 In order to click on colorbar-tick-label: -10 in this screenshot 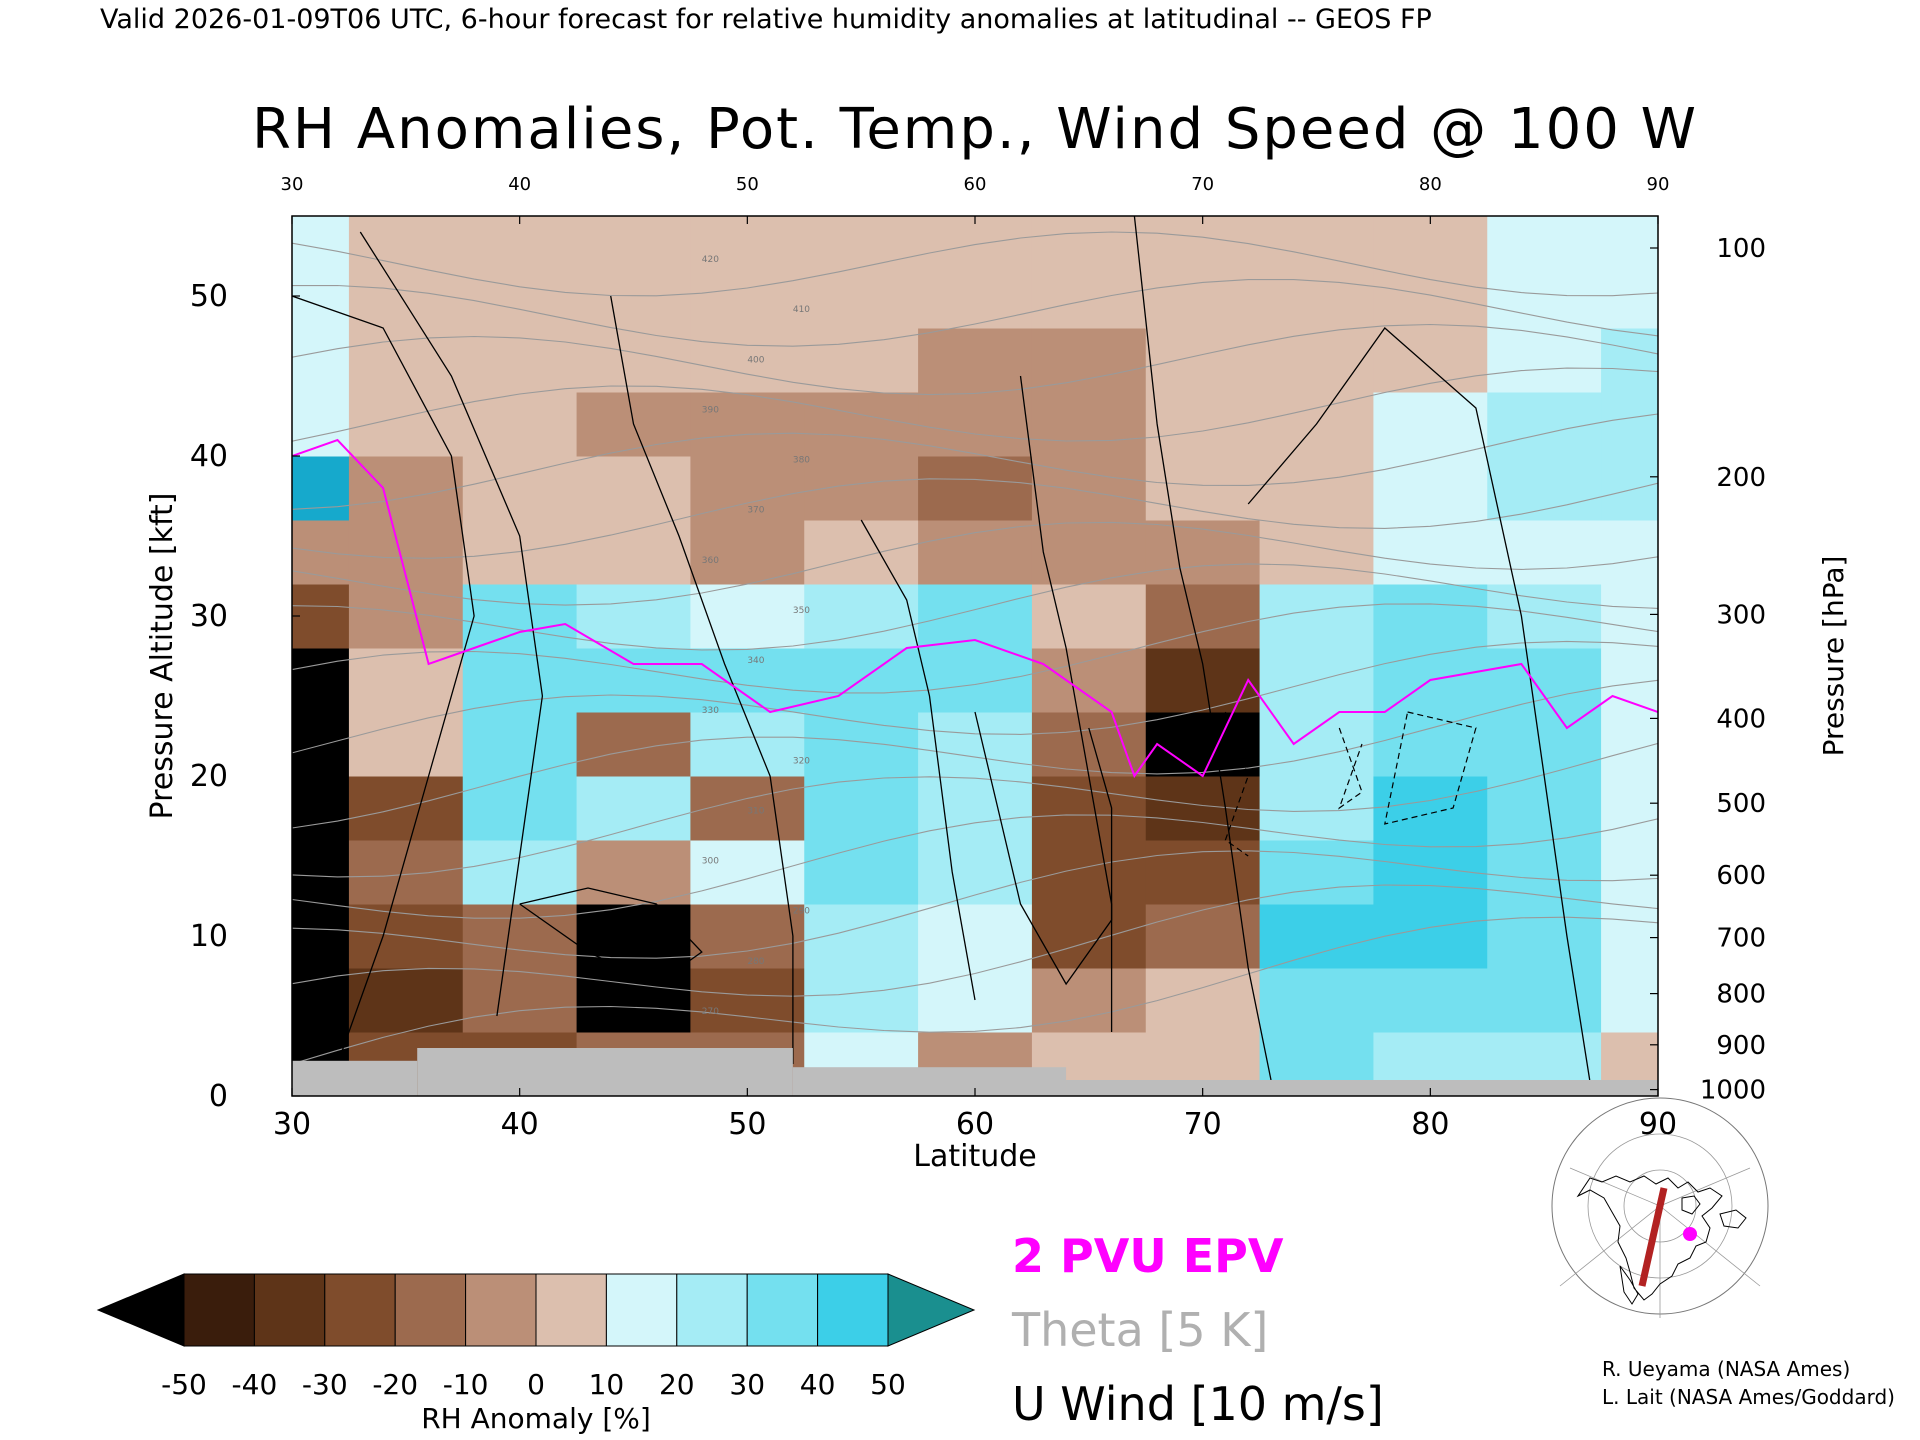, I will do `click(466, 1384)`.